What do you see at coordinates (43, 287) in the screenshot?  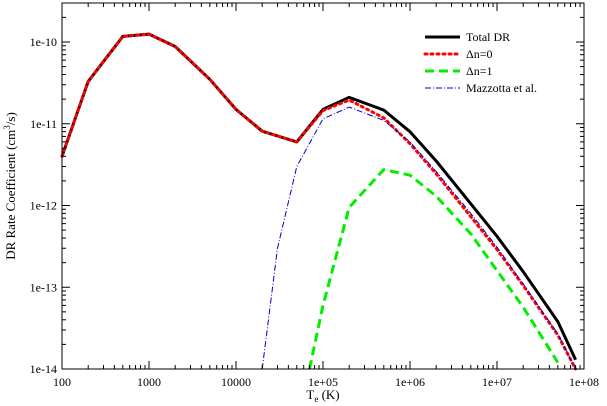 I see `y-tick-label: 1e-13` at bounding box center [43, 287].